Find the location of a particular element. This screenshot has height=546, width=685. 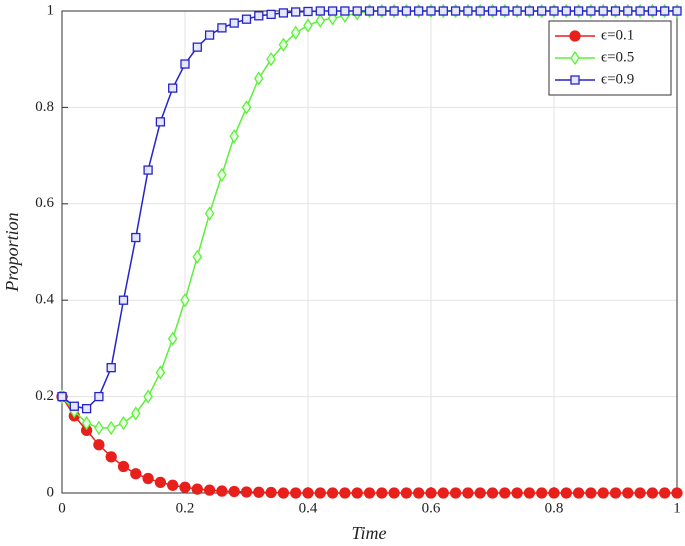

y-tick-label: 0.2 is located at coordinates (44, 396).